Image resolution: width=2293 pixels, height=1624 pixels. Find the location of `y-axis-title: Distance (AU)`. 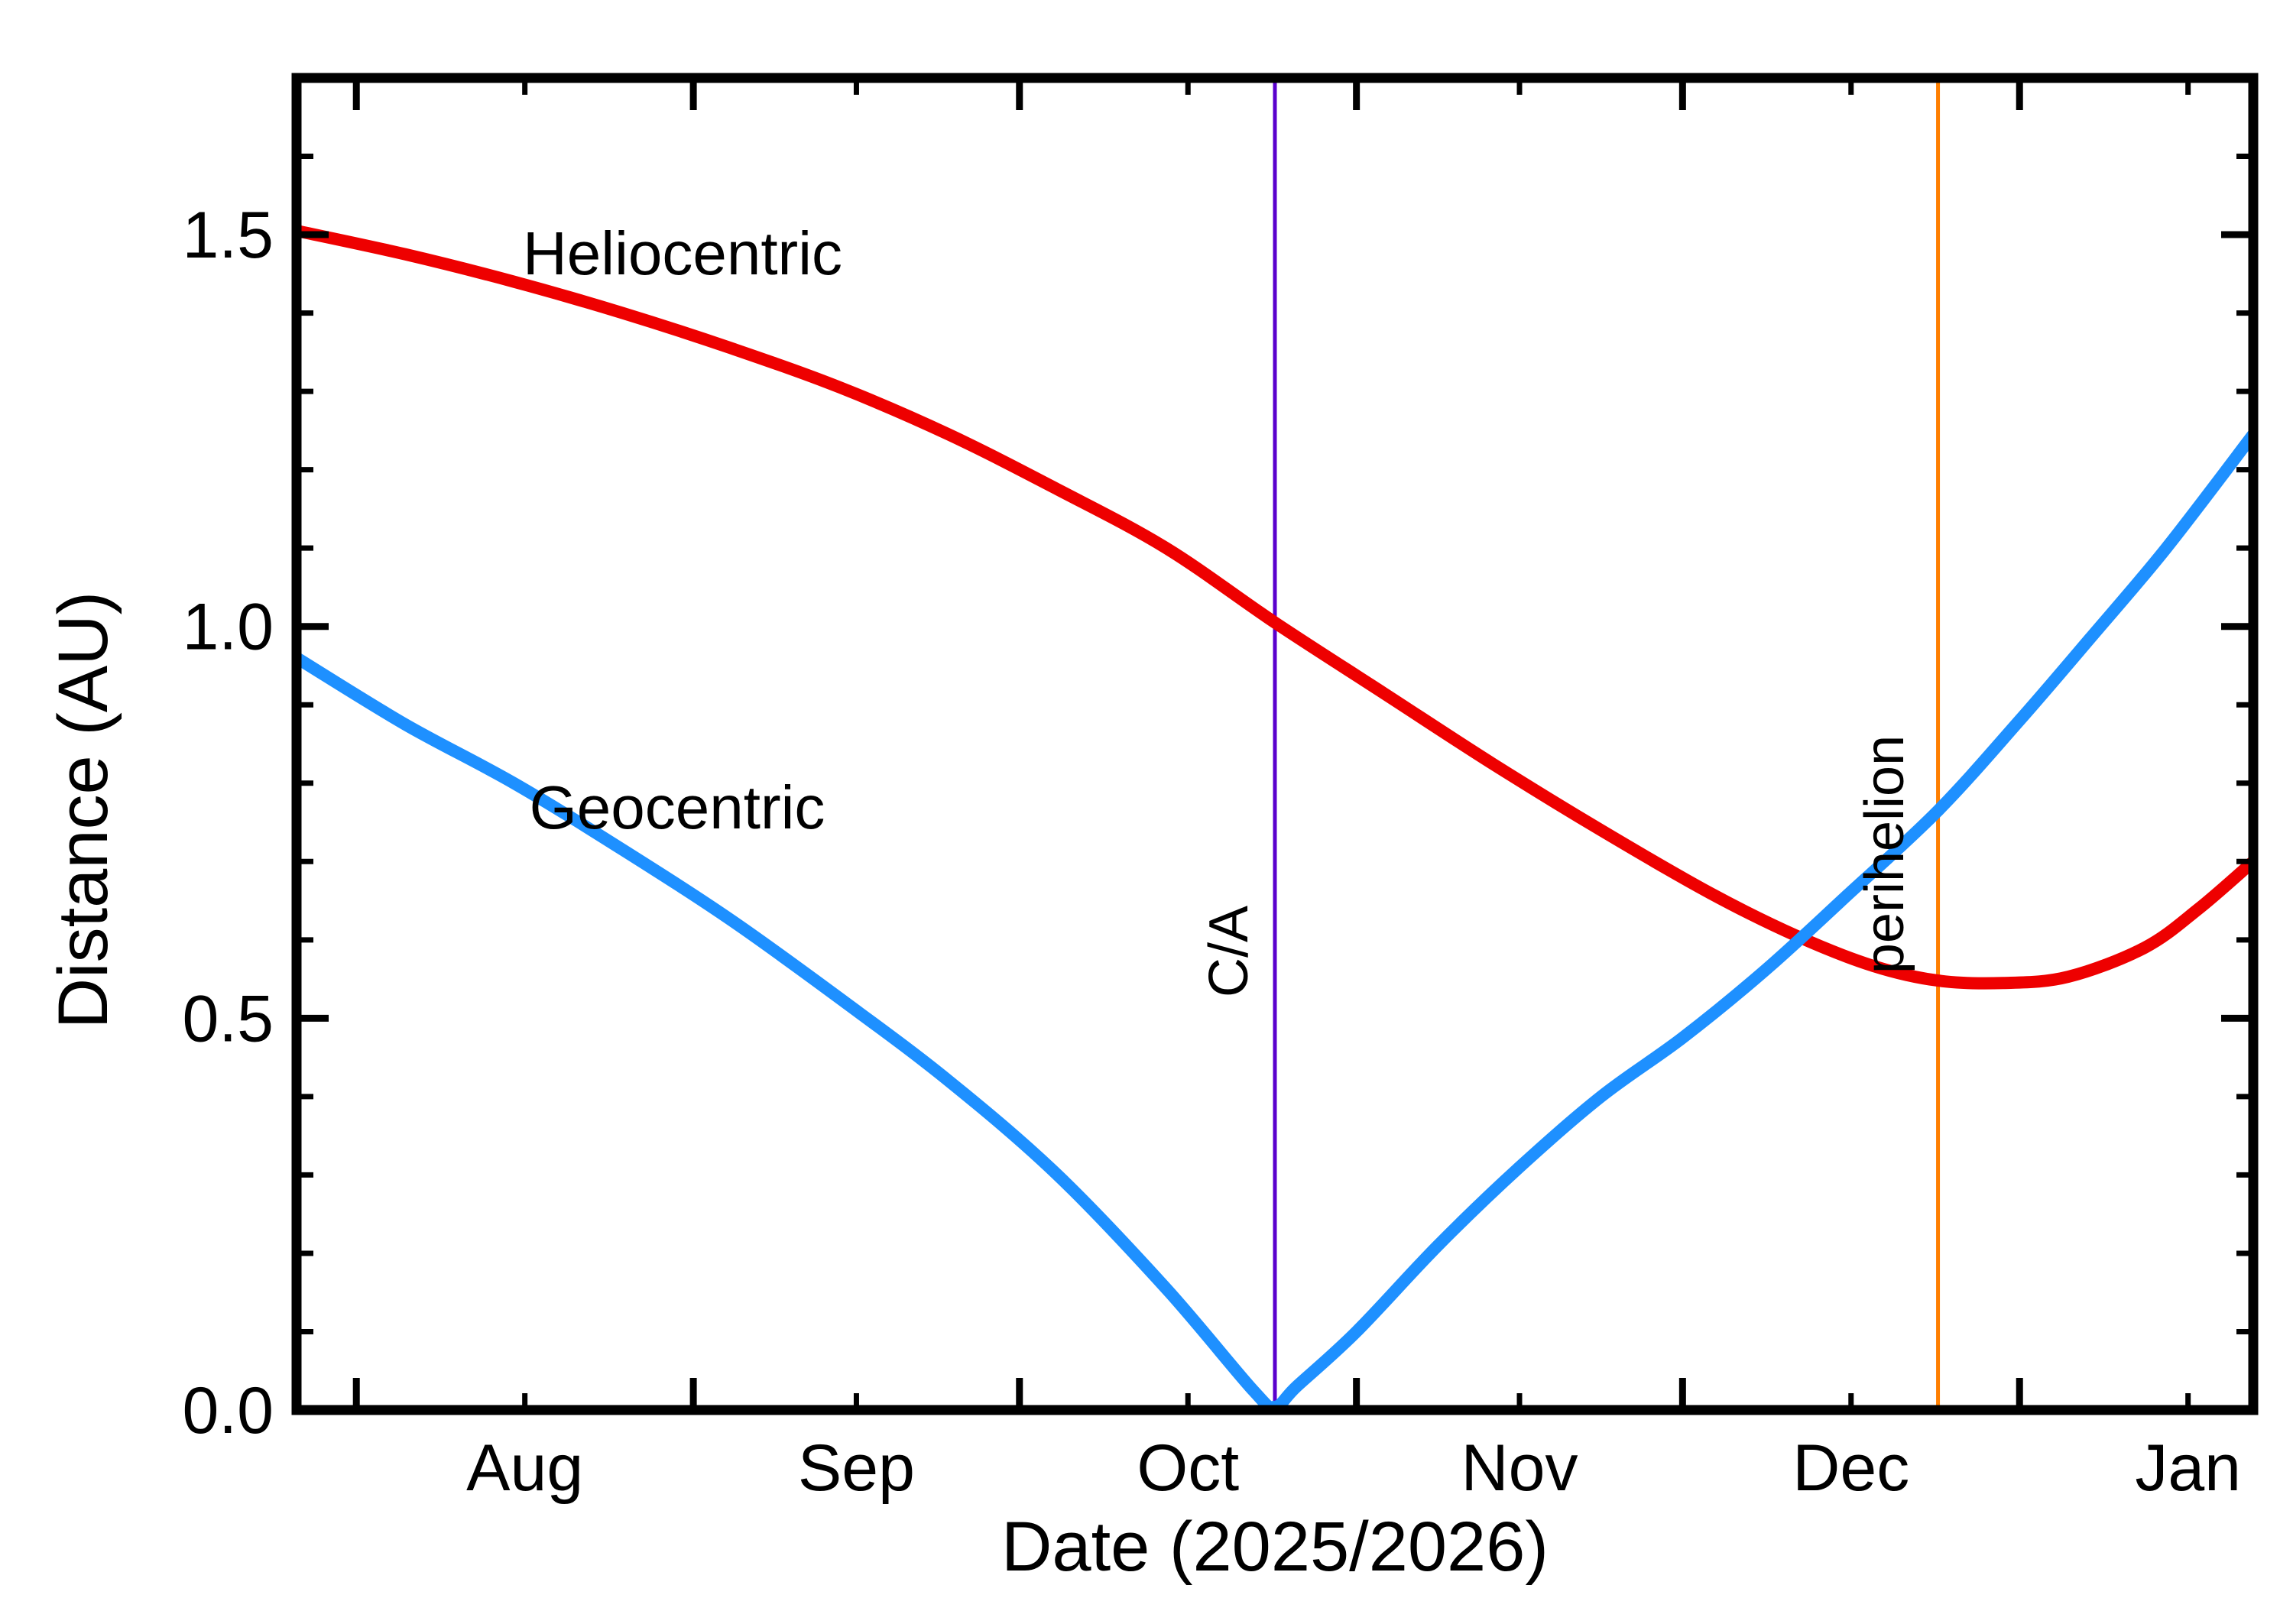

y-axis-title: Distance (AU) is located at coordinates (83, 810).